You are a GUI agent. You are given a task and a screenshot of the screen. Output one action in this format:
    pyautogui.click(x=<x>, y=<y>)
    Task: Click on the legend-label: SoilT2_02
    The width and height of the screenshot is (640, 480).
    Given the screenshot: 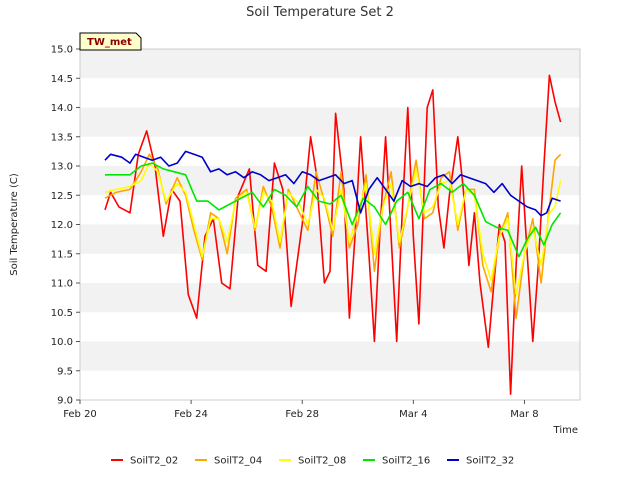 What is the action you would take?
    pyautogui.click(x=154, y=461)
    